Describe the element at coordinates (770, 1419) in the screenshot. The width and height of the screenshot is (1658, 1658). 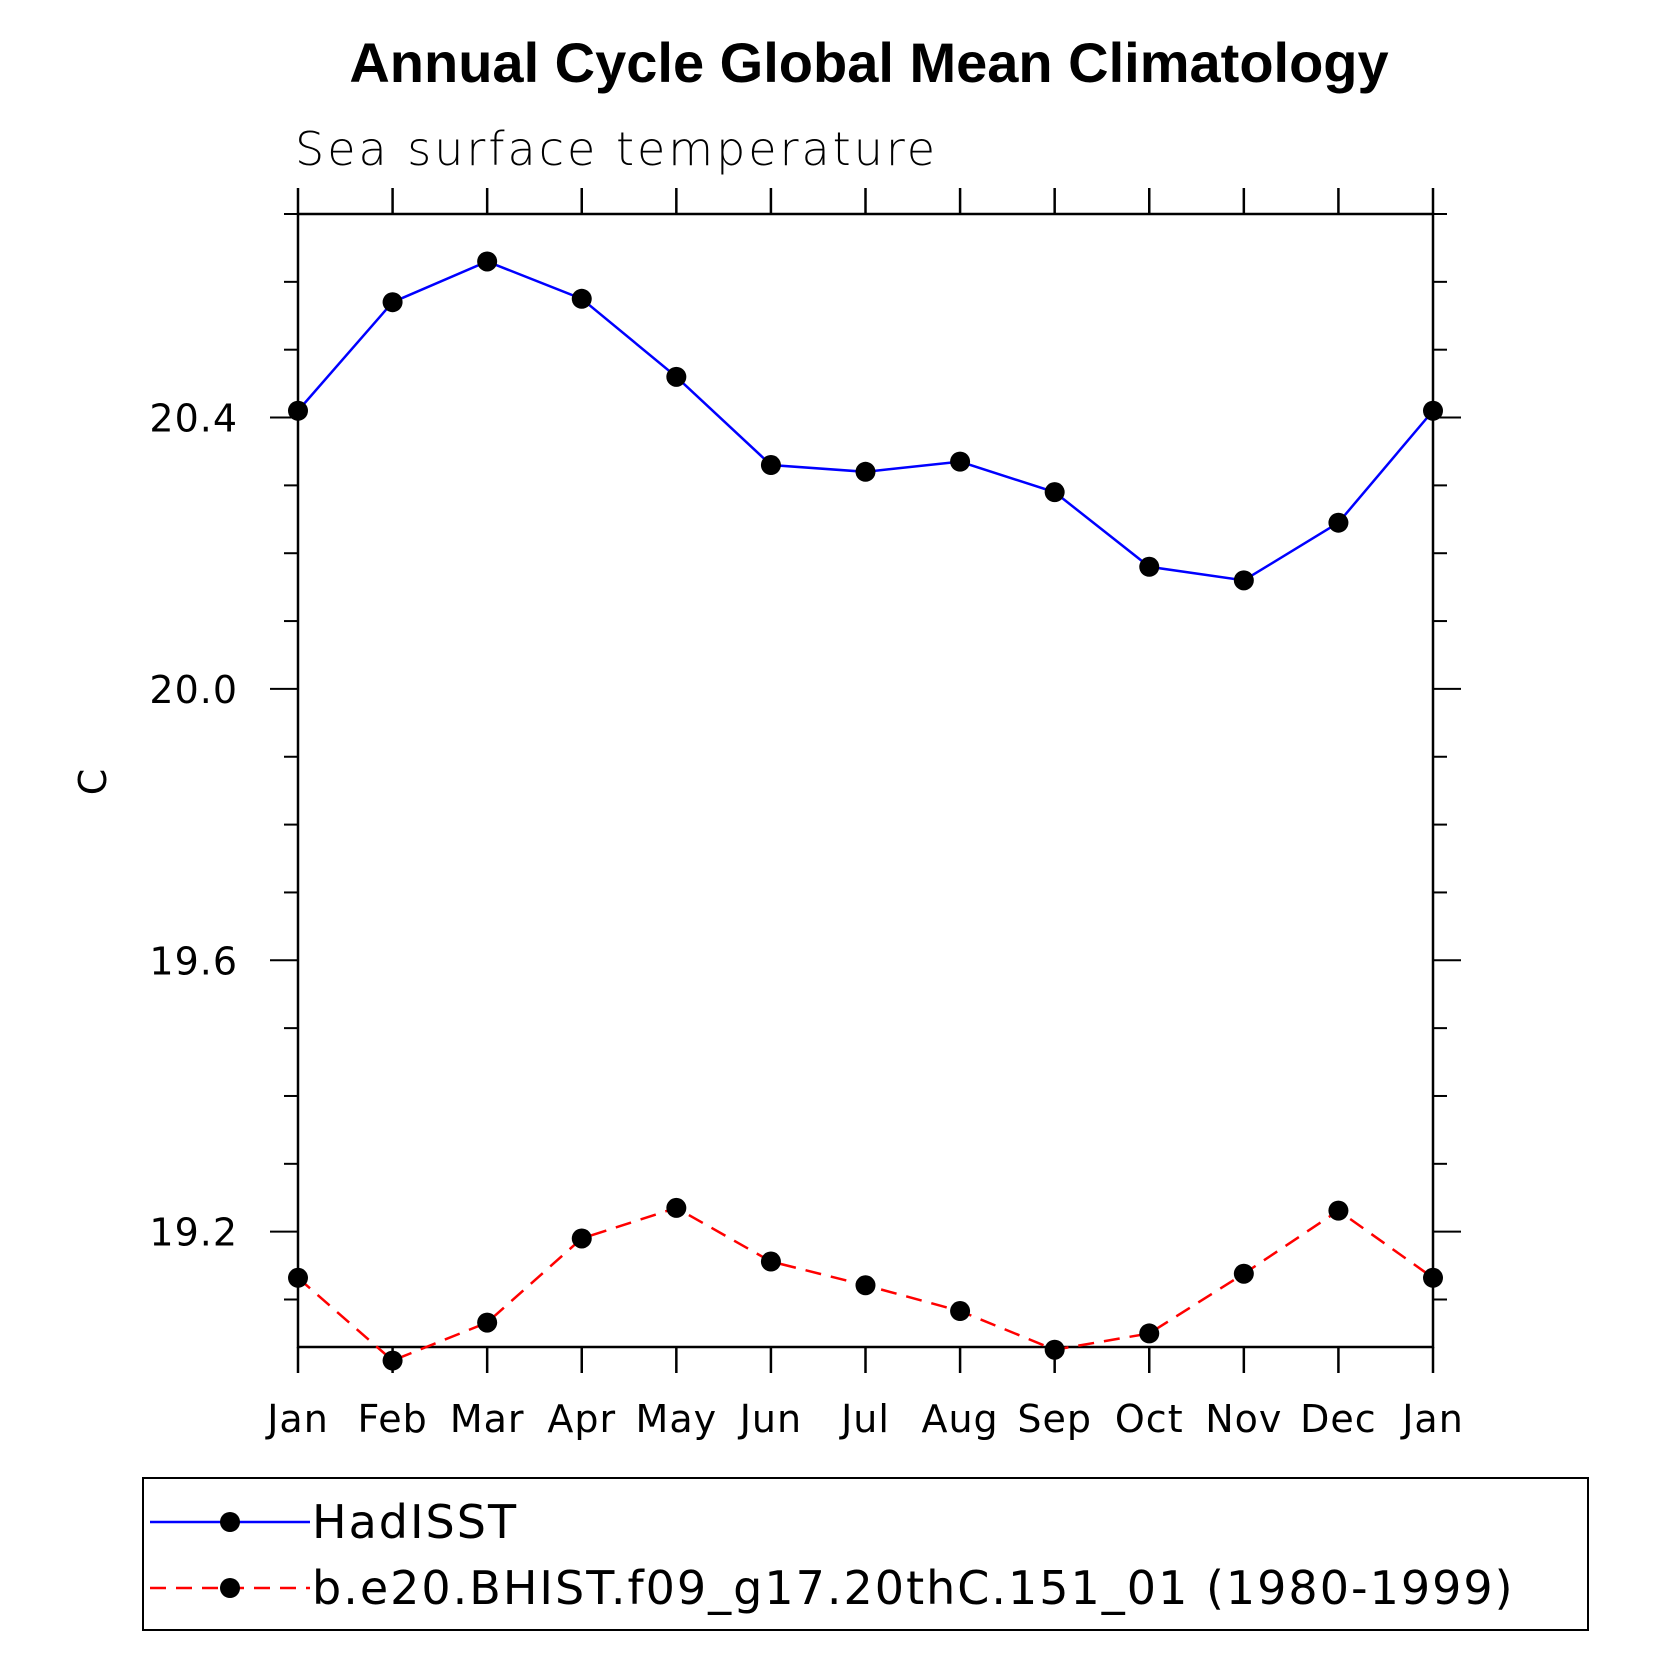
I see `x-tick-label: Jun` at that location.